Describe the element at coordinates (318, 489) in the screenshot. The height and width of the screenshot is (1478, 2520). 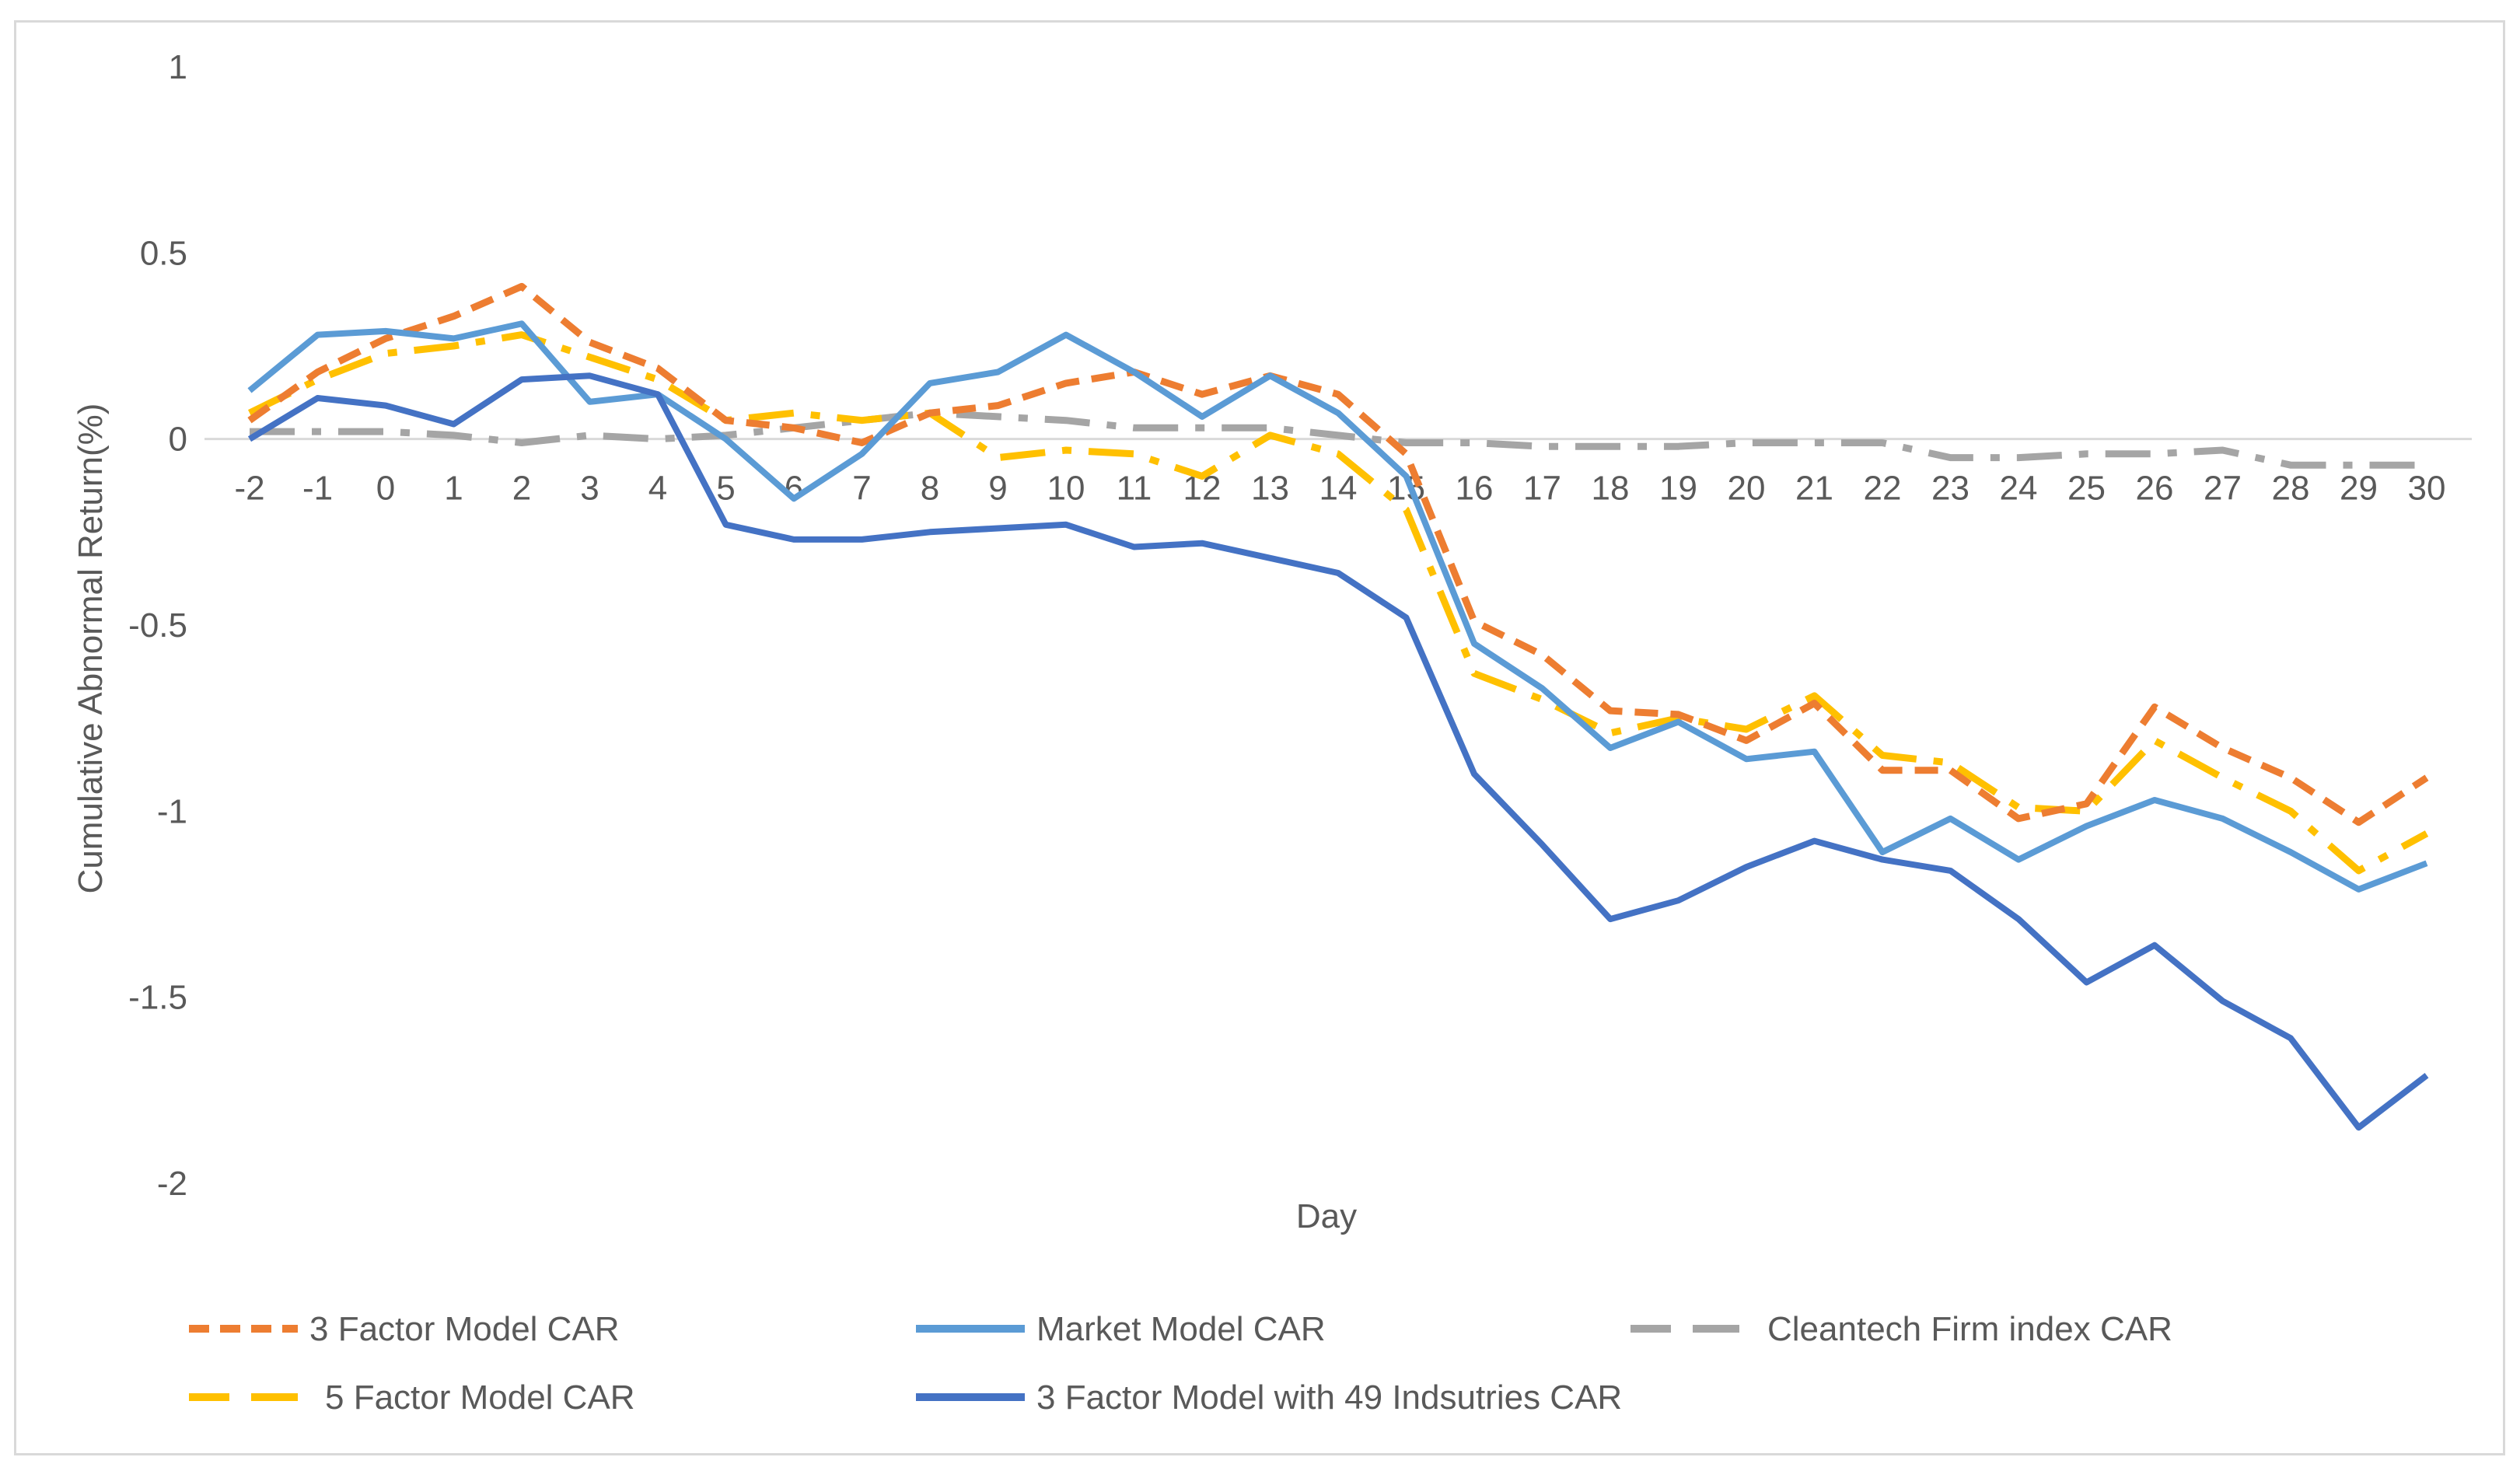
I see `x-tick-label: -1` at that location.